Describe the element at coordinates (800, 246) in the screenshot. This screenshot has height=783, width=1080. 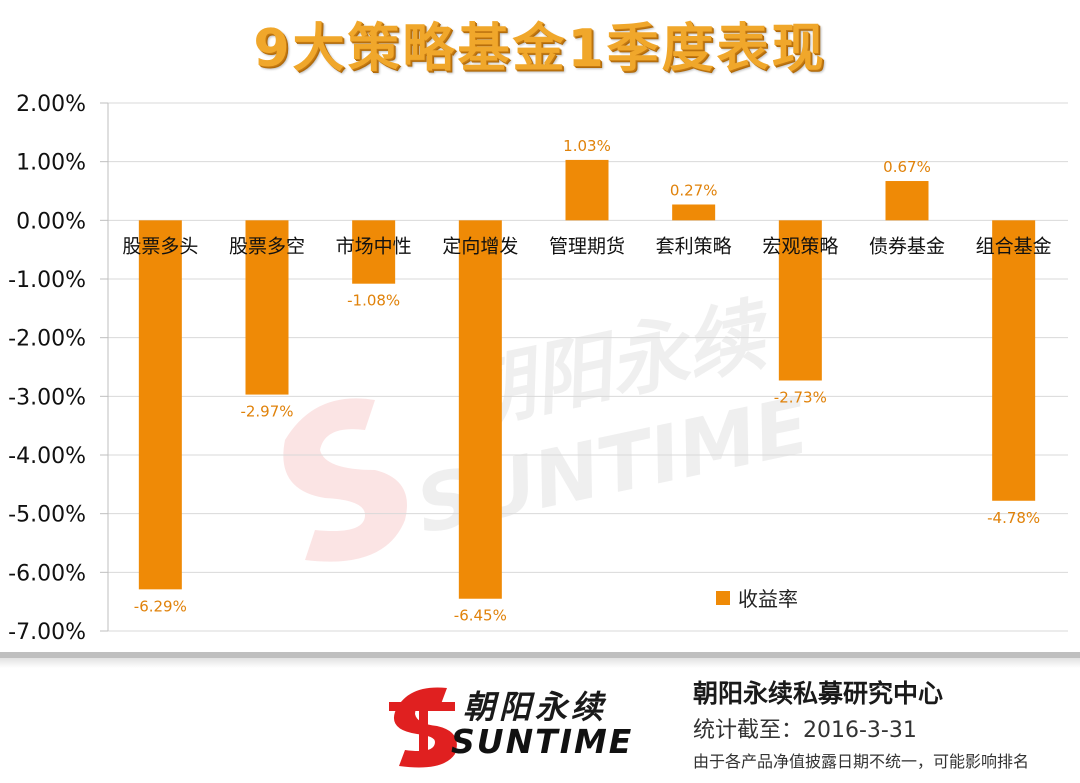
I see `category-label: 宏观策略` at that location.